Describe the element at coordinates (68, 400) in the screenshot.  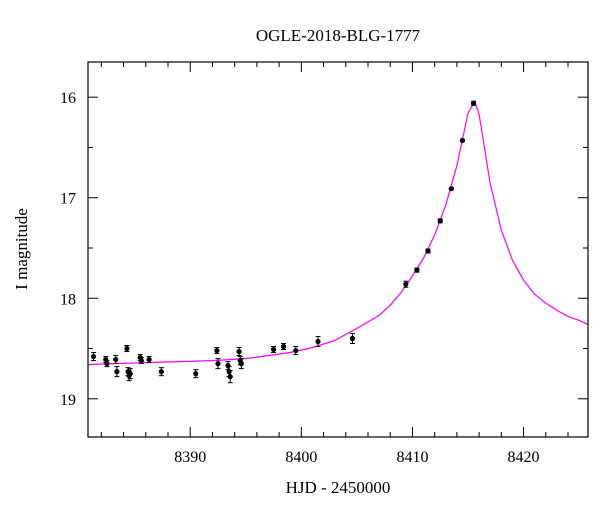
I see `y-tick-label: 19` at that location.